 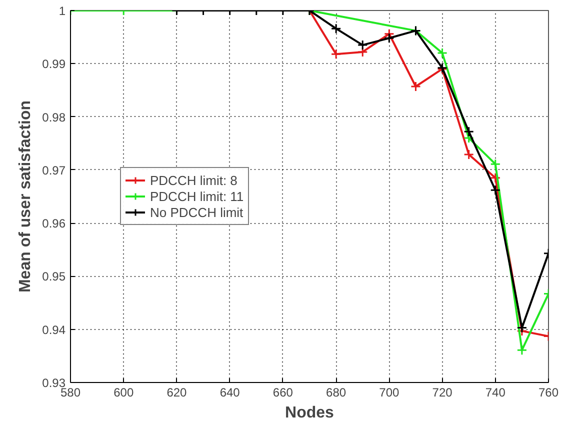 I want to click on x-tick-label: 580, so click(x=70, y=393).